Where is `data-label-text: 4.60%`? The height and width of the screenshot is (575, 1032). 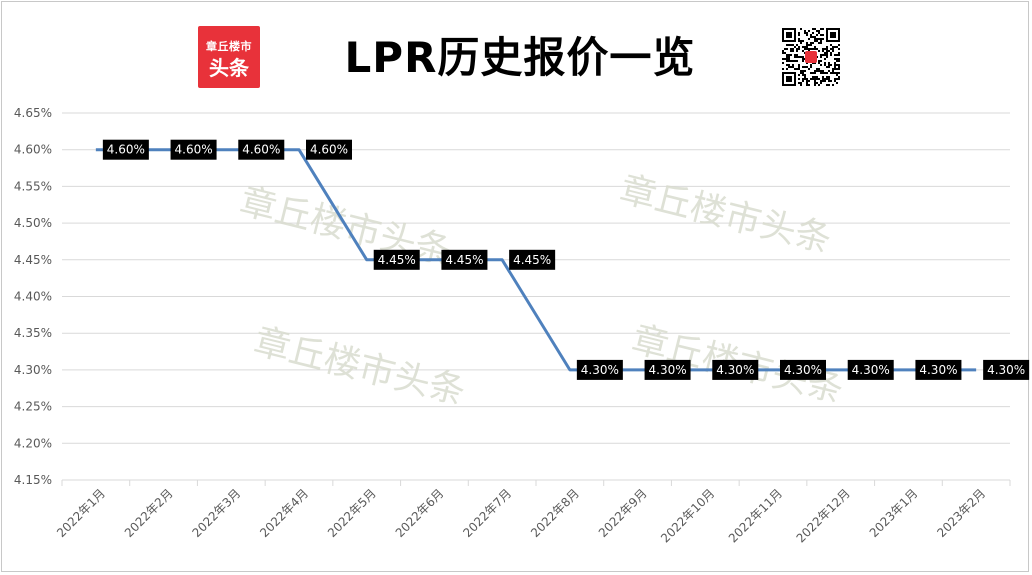 data-label-text: 4.60% is located at coordinates (194, 150).